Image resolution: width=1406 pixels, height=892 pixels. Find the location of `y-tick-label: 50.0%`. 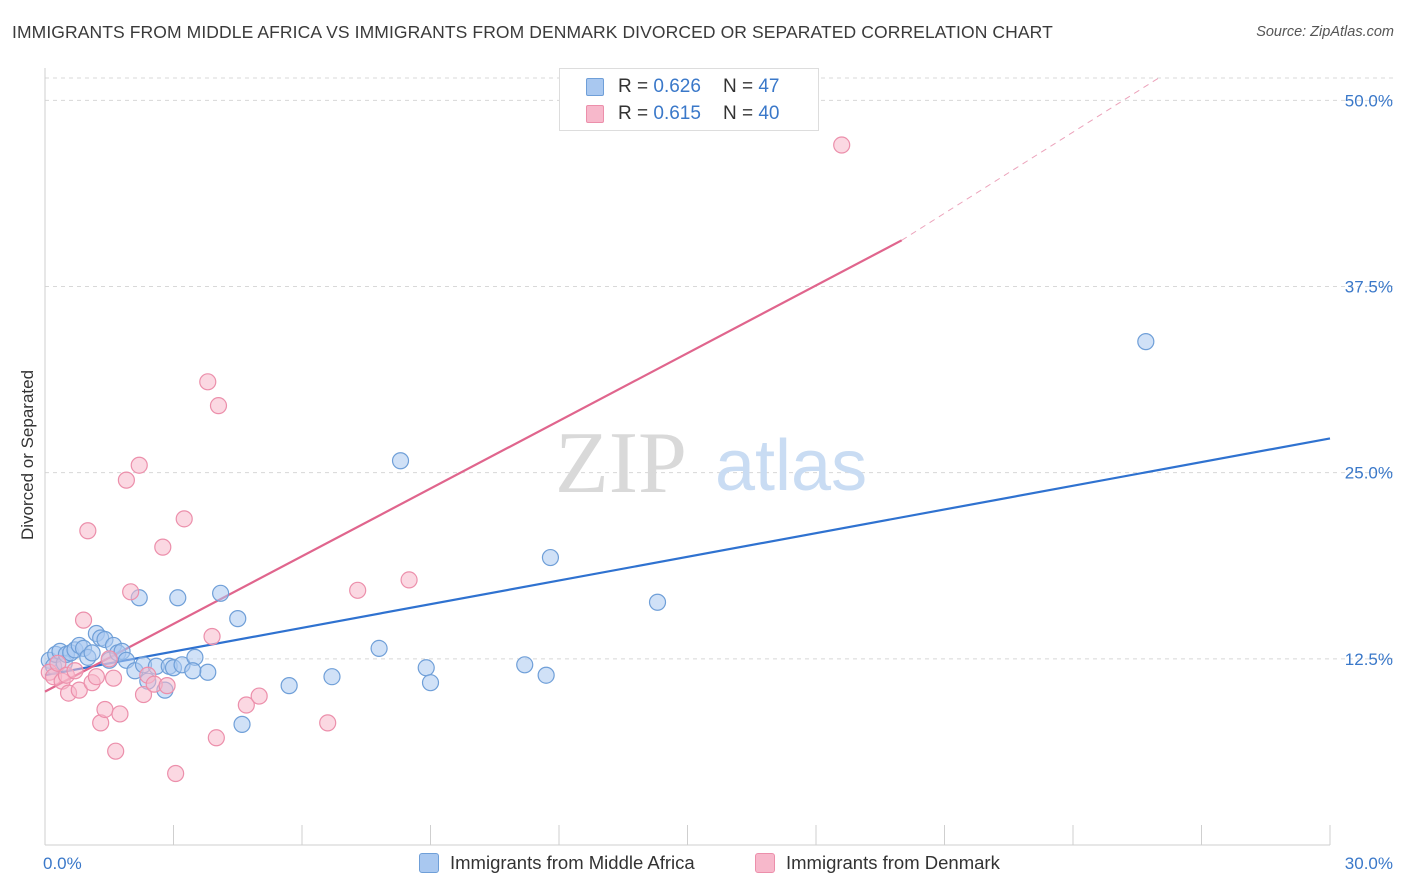

y-tick-label: 50.0% is located at coordinates (1369, 100).